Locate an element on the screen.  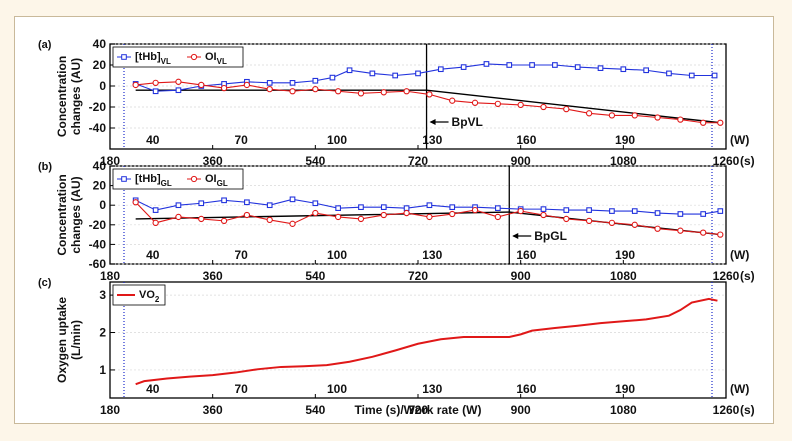
y-tick-label: 1 is located at coordinates (102, 370).